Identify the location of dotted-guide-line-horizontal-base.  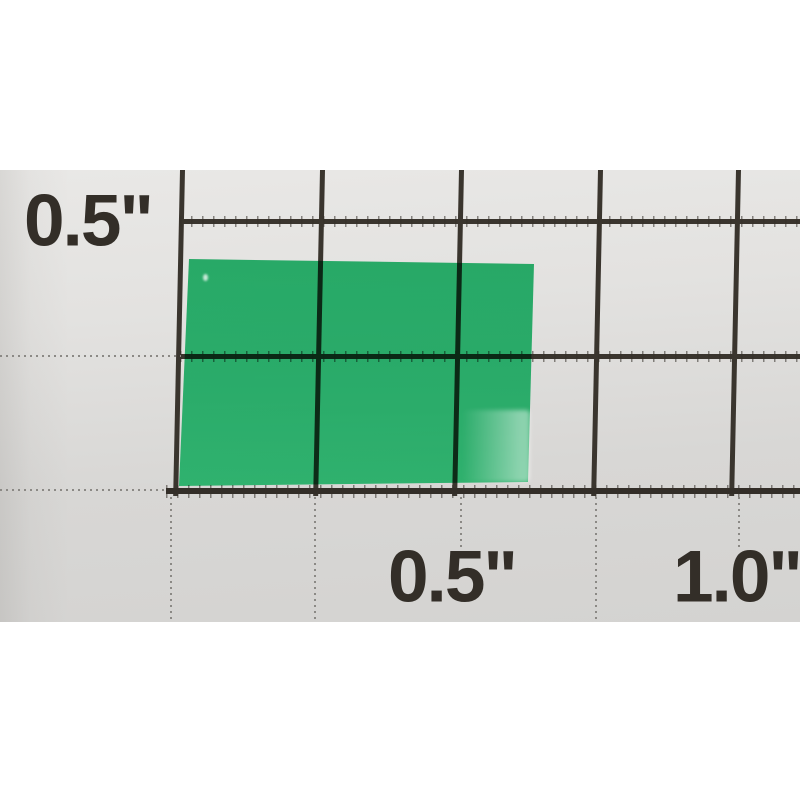
(83, 490).